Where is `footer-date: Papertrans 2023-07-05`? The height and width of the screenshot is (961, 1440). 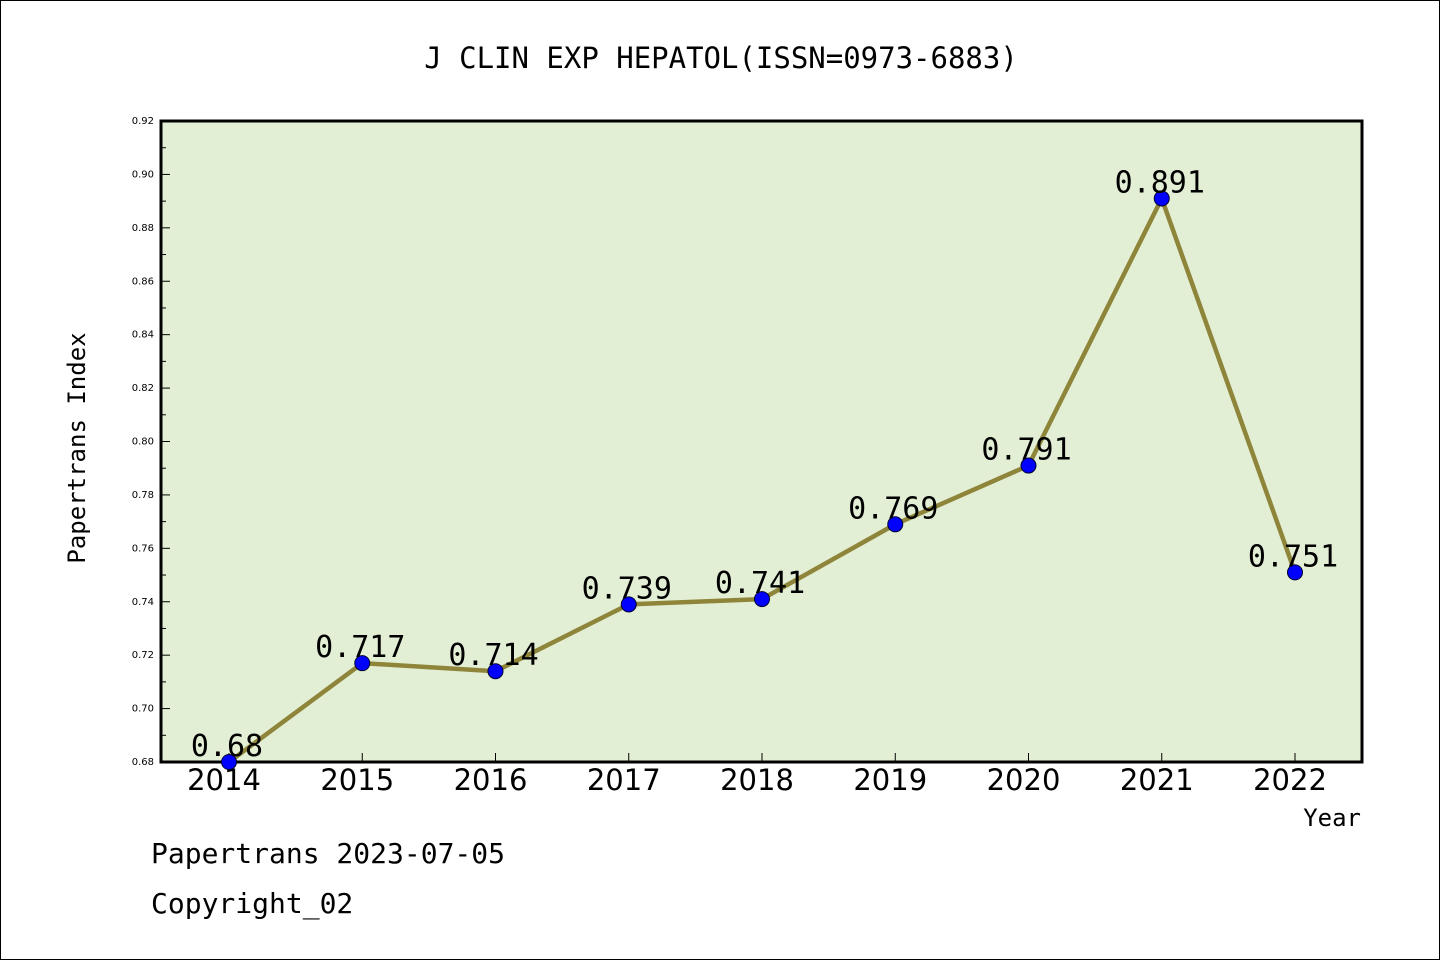
footer-date: Papertrans 2023-07-05 is located at coordinates (328, 853).